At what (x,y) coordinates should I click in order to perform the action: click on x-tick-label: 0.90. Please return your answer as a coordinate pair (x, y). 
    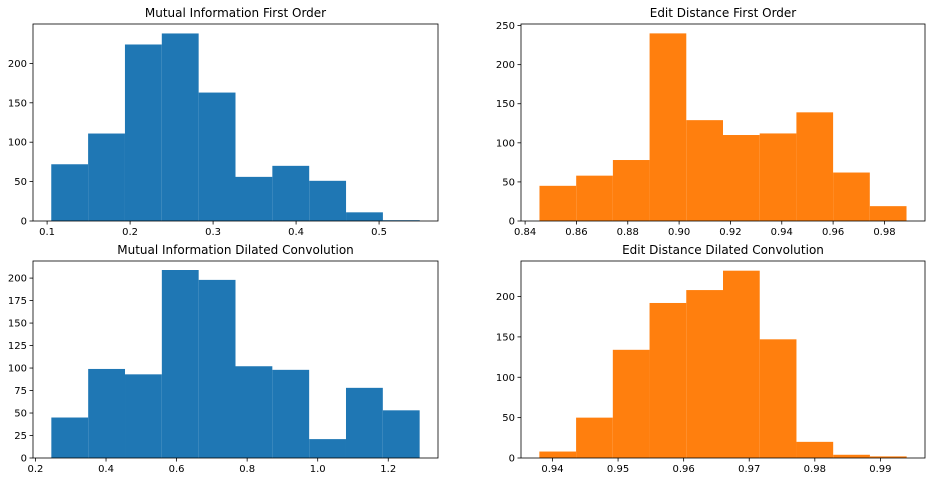
    Looking at the image, I should click on (679, 232).